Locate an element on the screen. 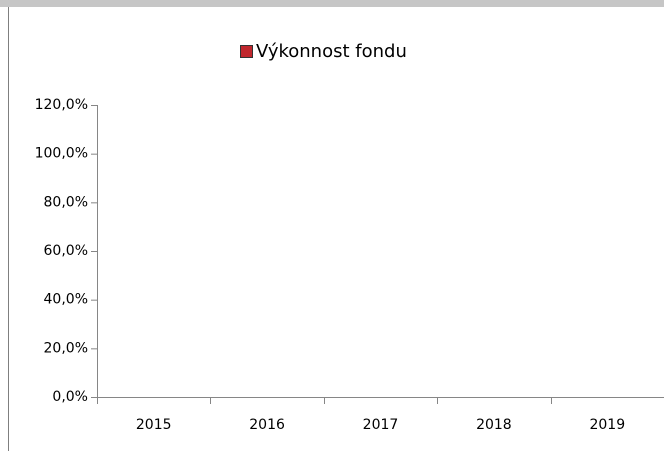 Image resolution: width=664 pixels, height=455 pixels. y-tick-label: 80,0% is located at coordinates (66, 202).